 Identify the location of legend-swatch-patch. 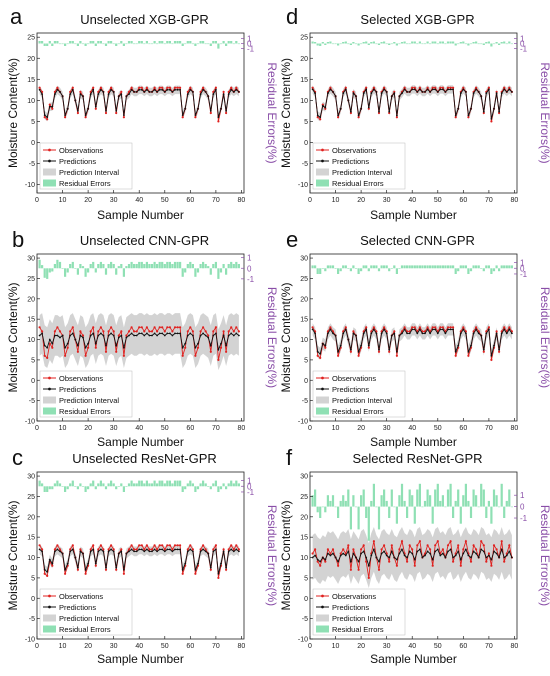
(322, 400).